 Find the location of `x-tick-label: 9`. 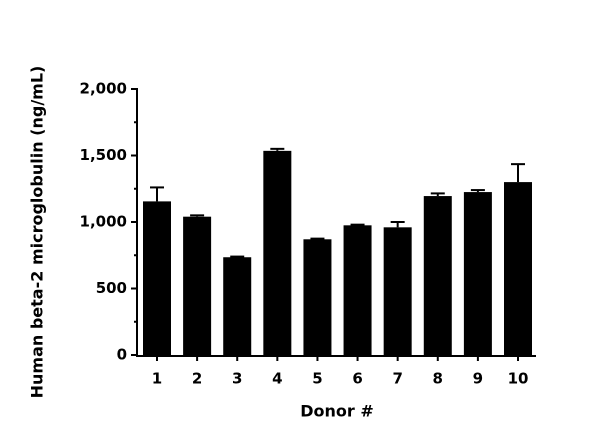

x-tick-label: 9 is located at coordinates (478, 379).